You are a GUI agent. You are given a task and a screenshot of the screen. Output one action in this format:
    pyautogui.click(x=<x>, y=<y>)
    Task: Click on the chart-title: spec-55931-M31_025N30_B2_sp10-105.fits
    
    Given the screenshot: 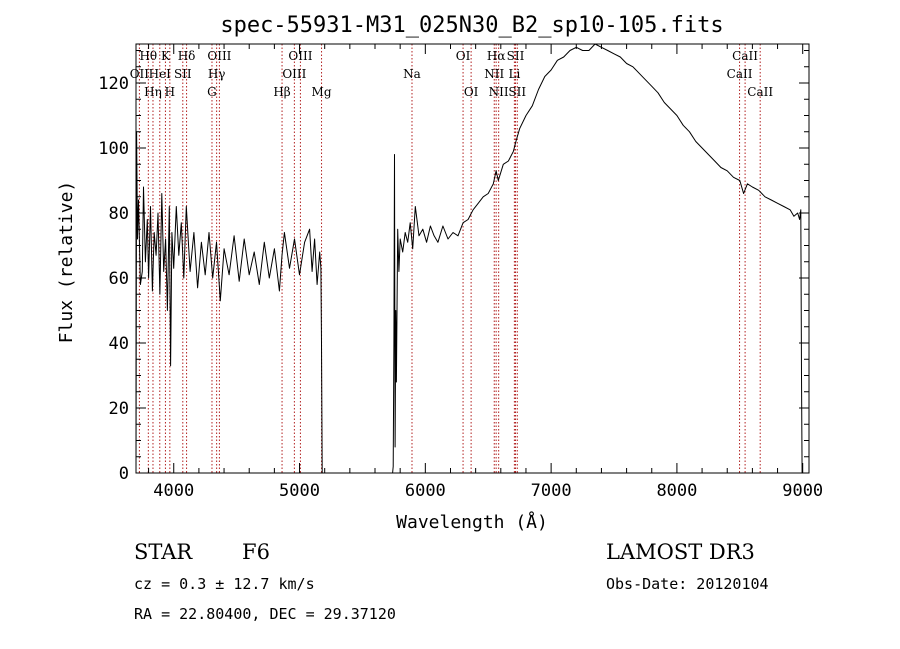 What is the action you would take?
    pyautogui.click(x=471, y=25)
    